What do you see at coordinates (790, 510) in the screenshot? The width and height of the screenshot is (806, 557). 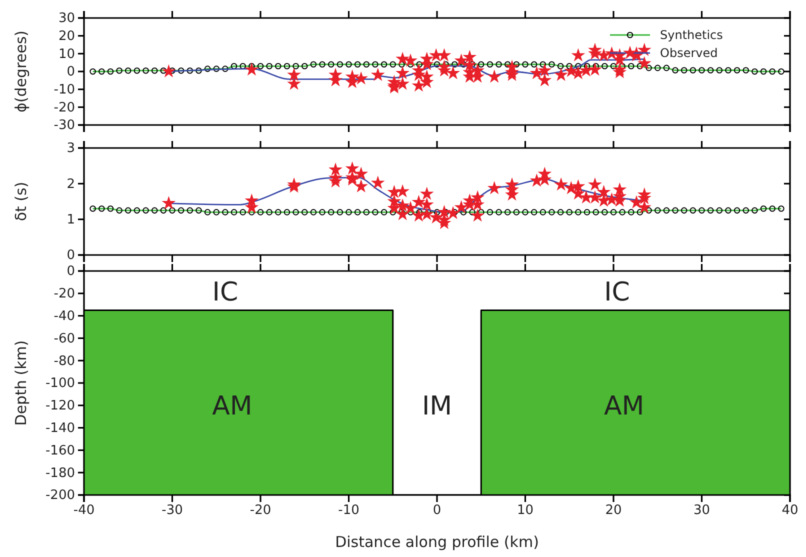 I see `x-tick-label: 40` at bounding box center [790, 510].